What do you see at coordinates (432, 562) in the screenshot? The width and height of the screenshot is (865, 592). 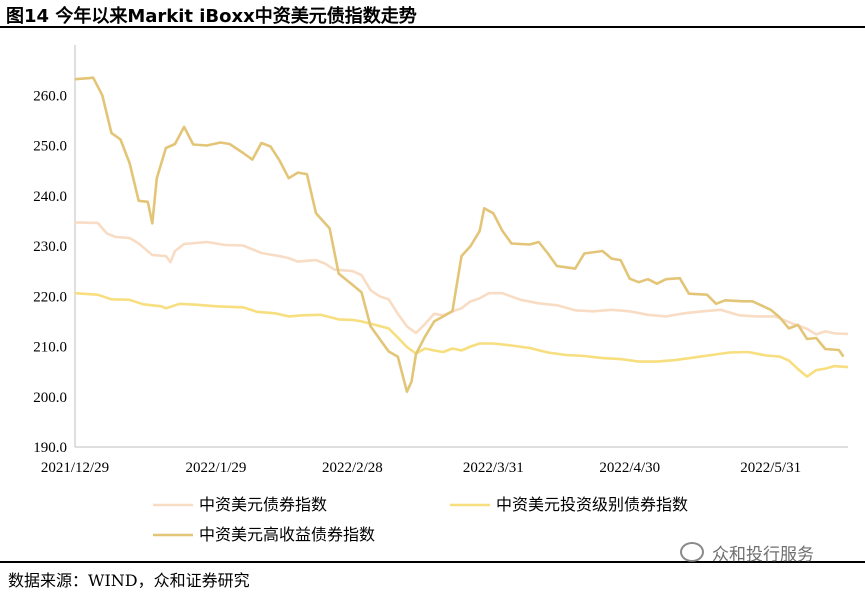 I see `source-divider` at bounding box center [432, 562].